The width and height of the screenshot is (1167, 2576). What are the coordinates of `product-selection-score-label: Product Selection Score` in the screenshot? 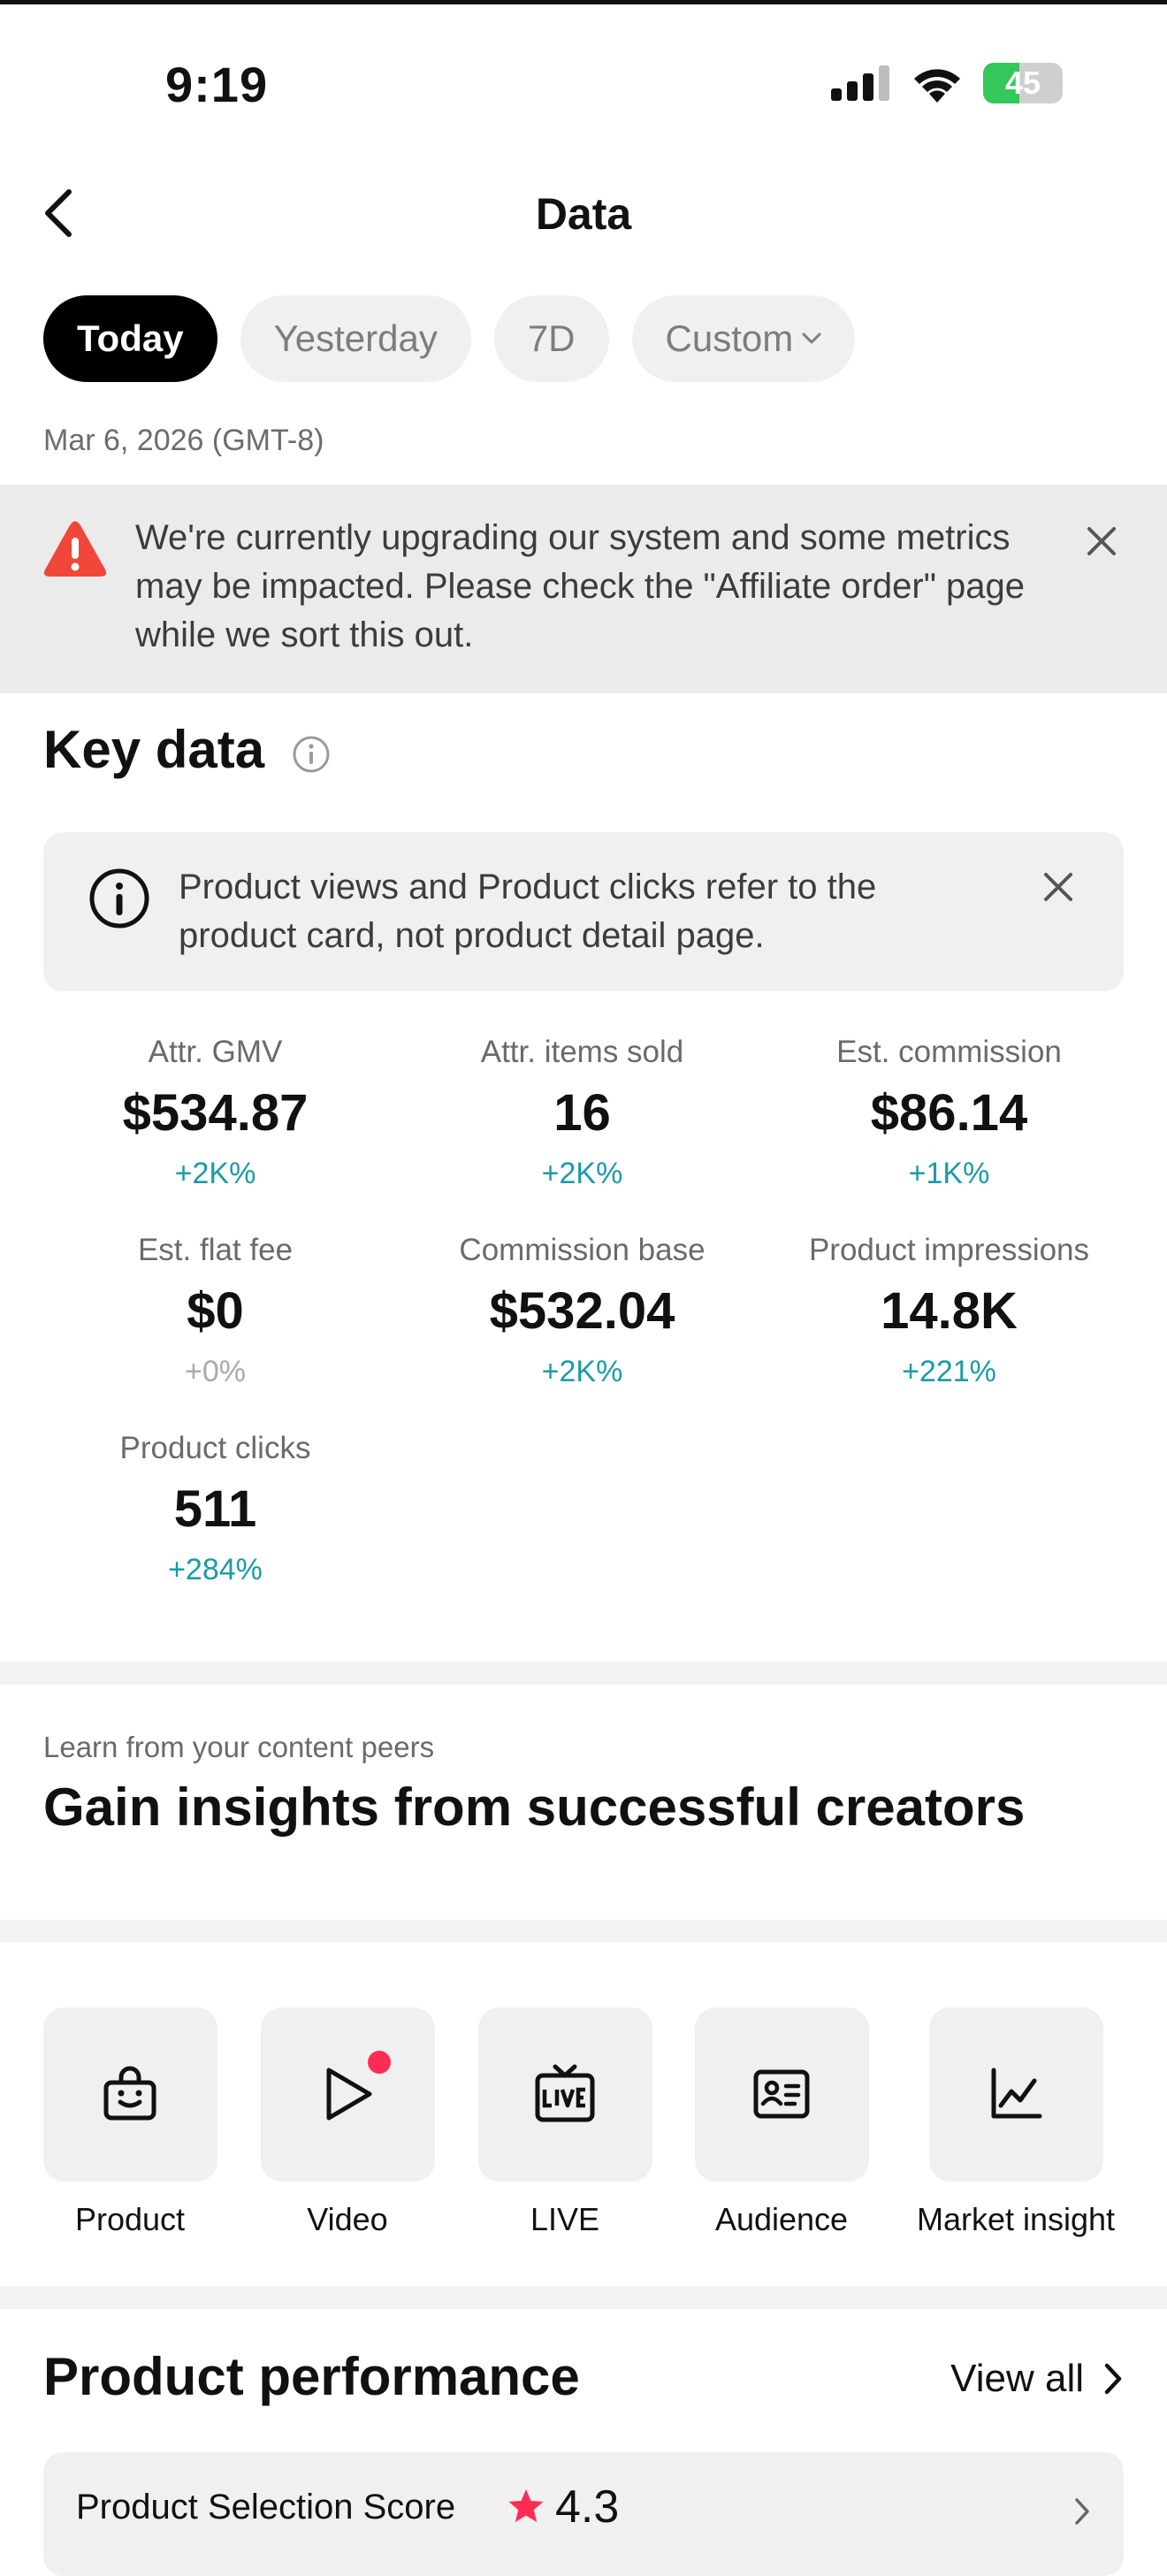 It's located at (266, 2507).